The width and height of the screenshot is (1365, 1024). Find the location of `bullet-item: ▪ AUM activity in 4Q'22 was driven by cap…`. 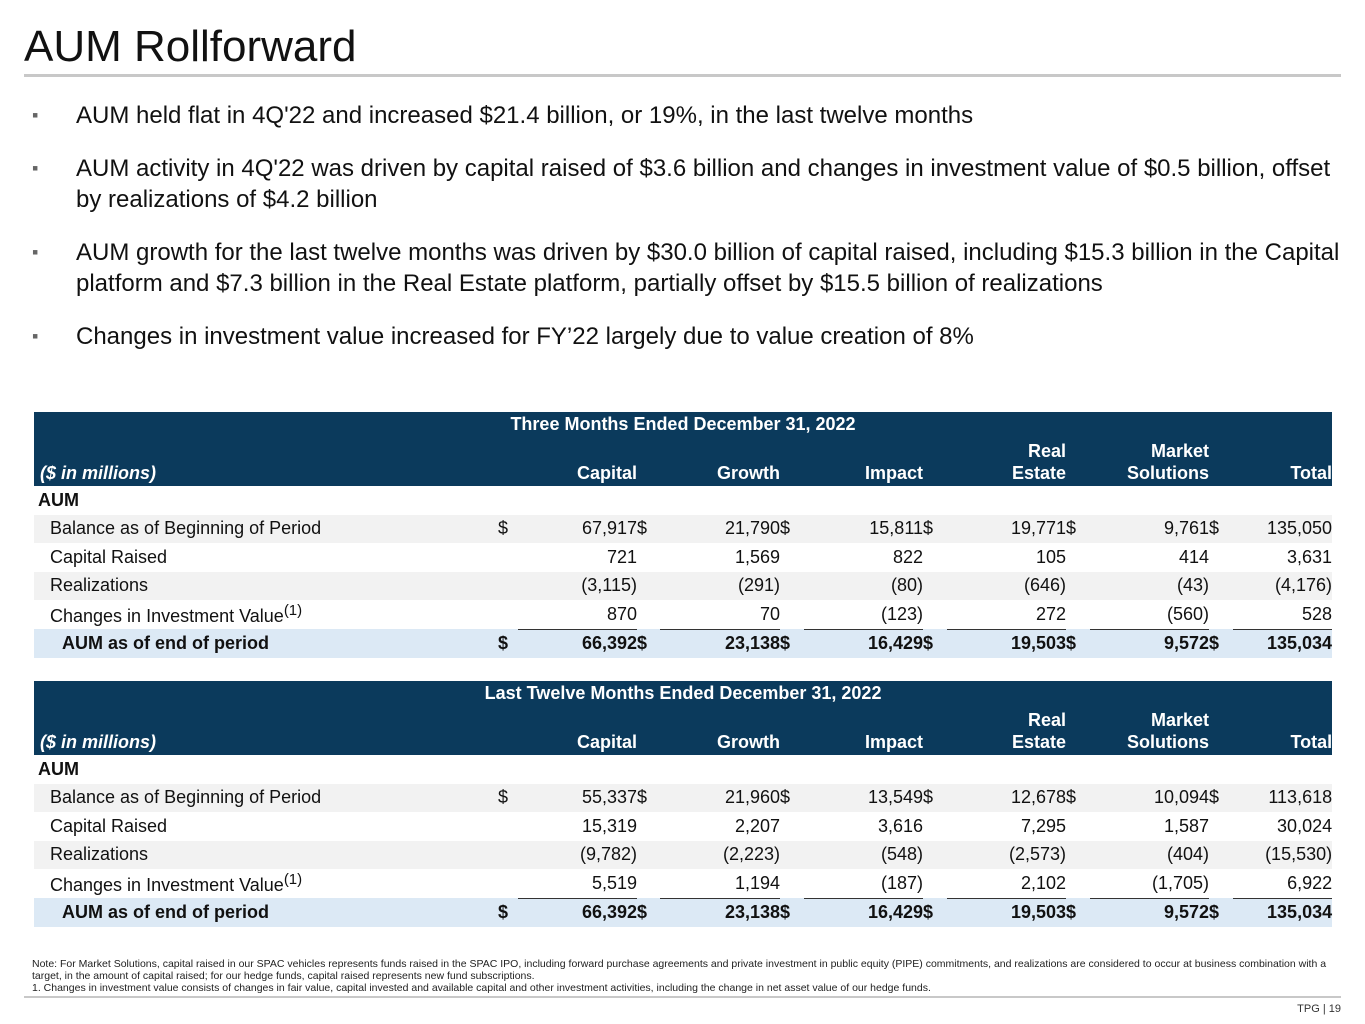

bullet-item: ▪ AUM activity in 4Q'22 was driven by cap… is located at coordinates (692, 184).